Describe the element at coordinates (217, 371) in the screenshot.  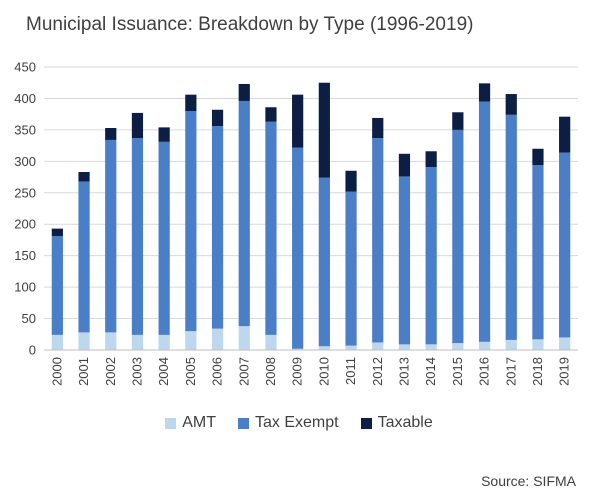
I see `x-tick-label: 2006` at that location.